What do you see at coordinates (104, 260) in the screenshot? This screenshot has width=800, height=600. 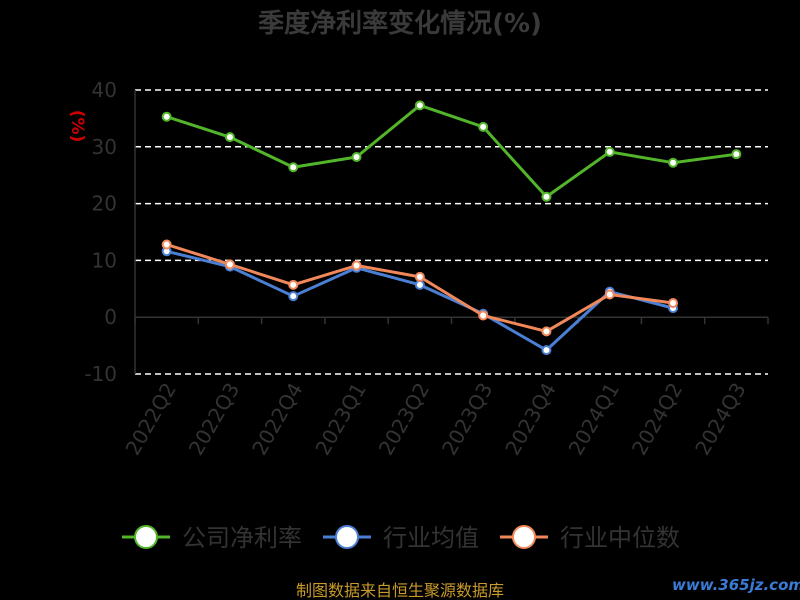 I see `y-tick-label: 10` at bounding box center [104, 260].